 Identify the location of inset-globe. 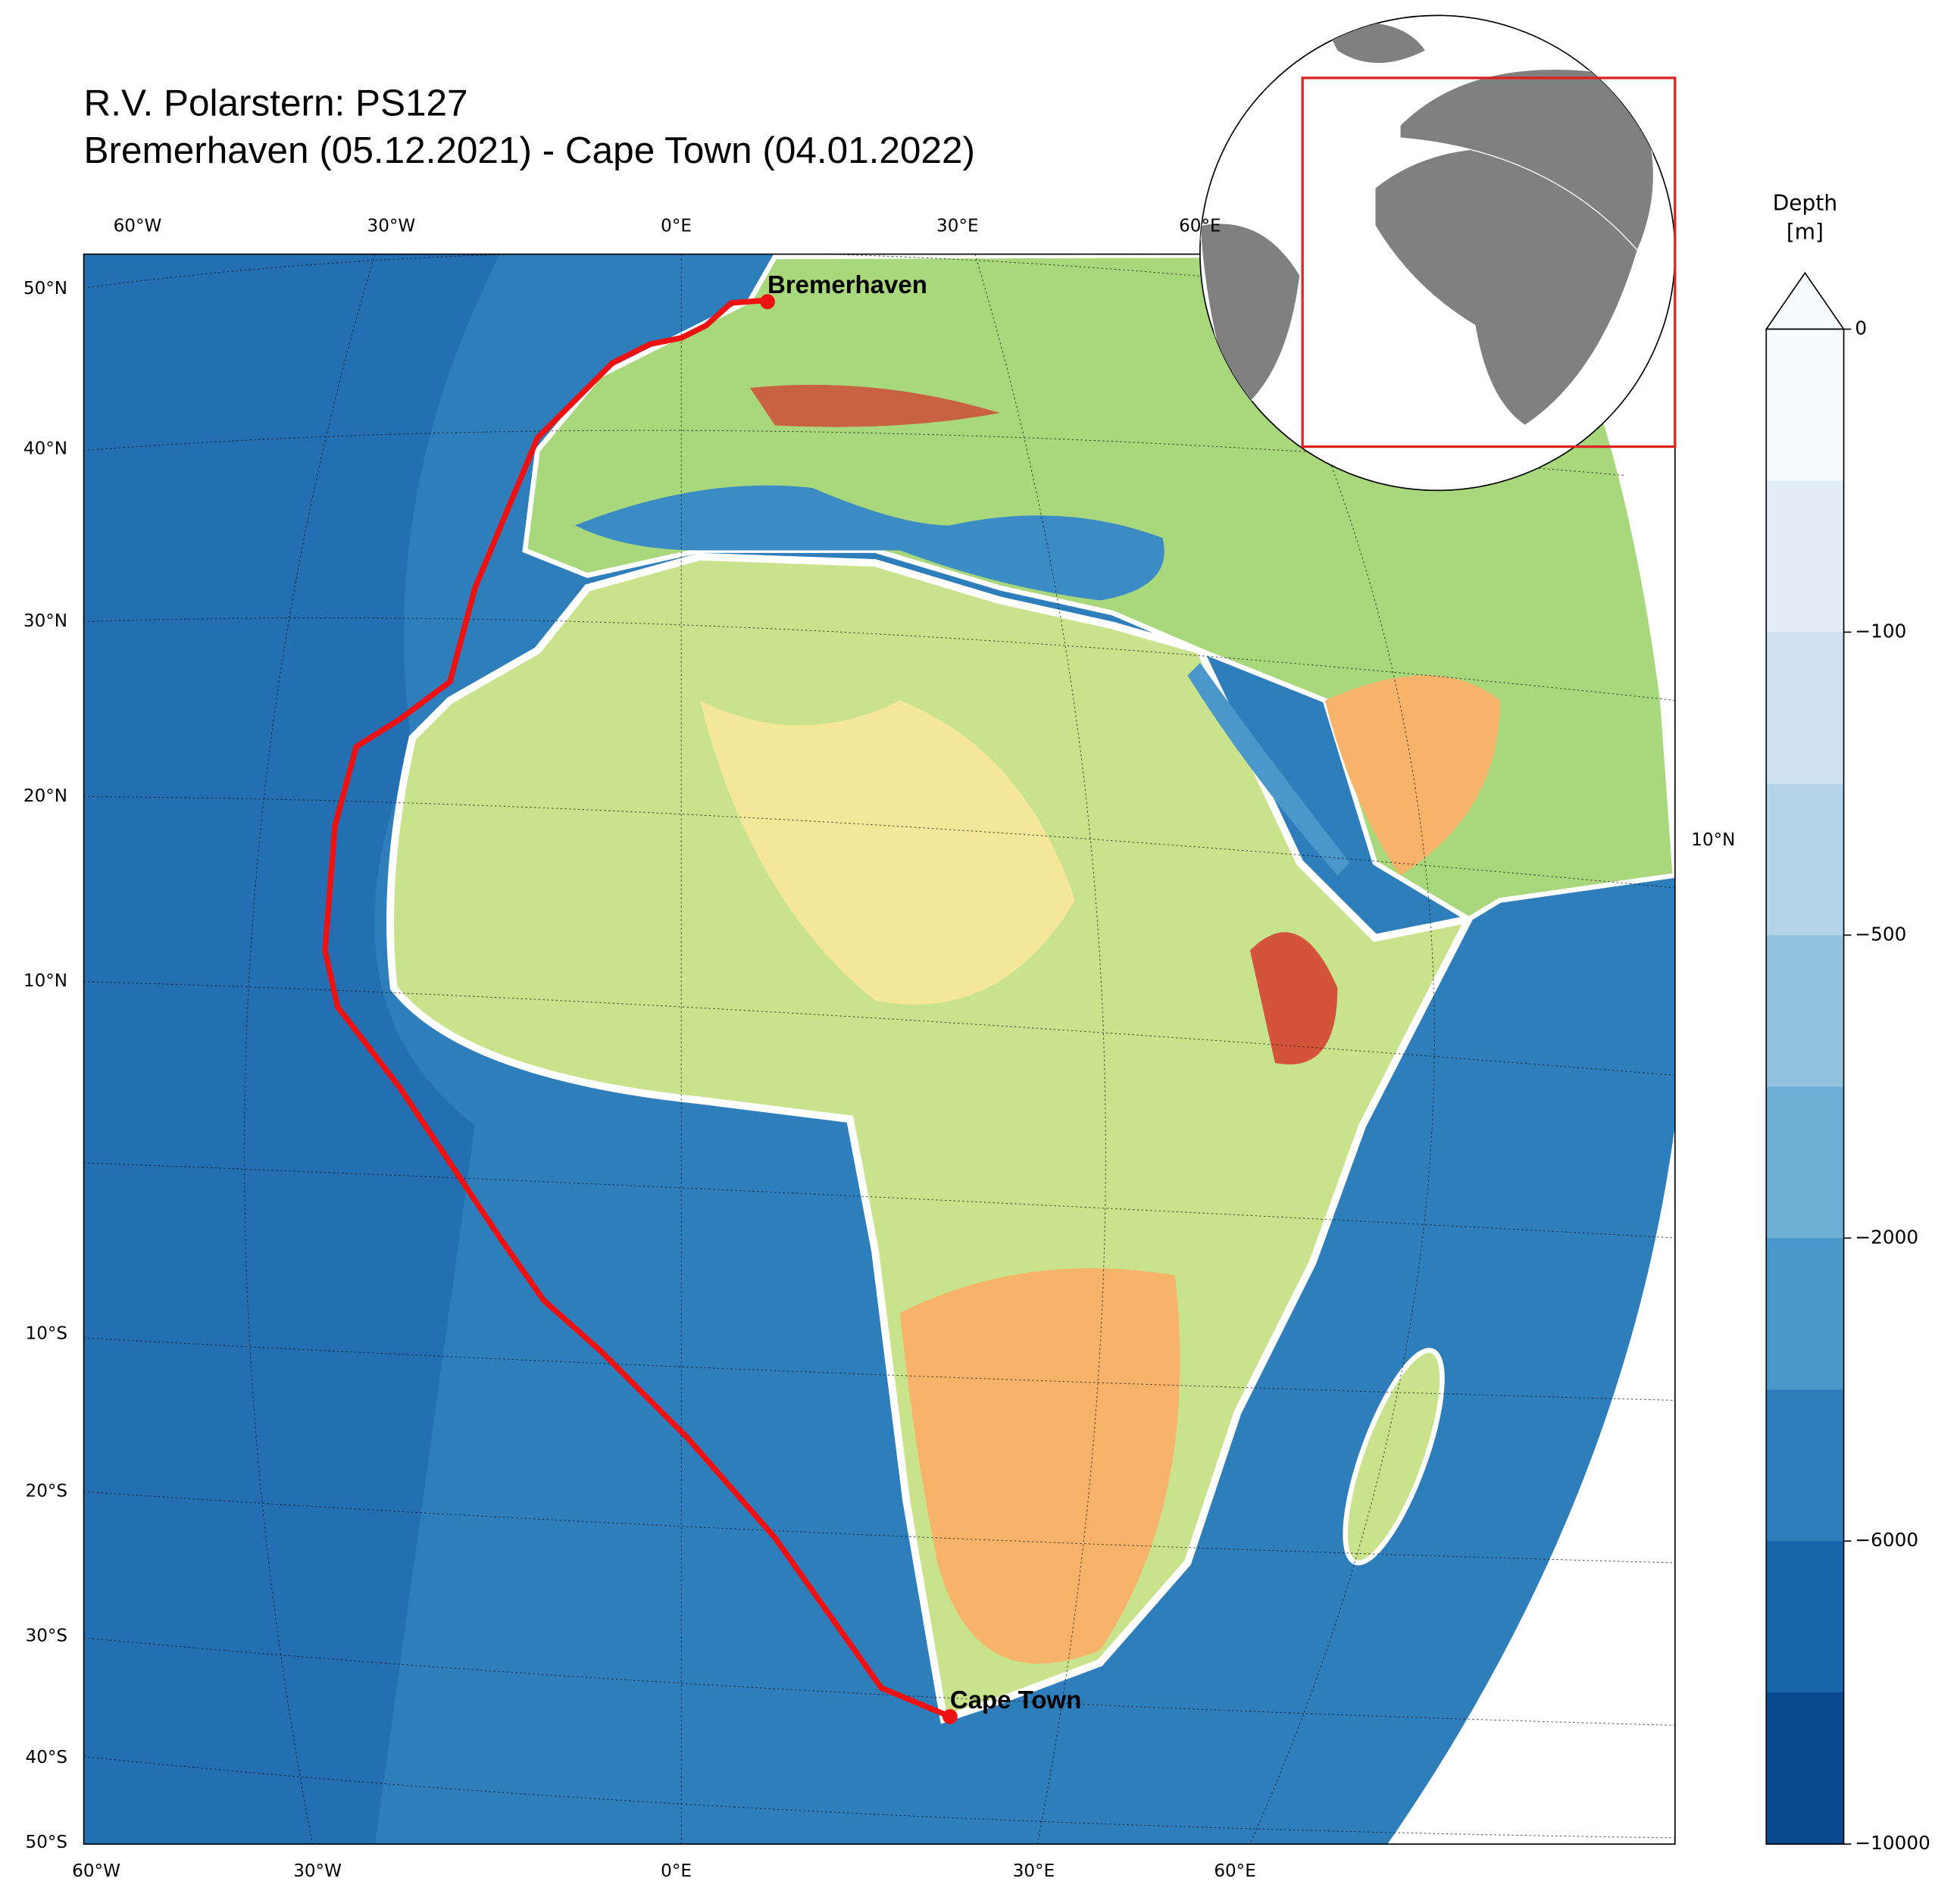
(1438, 253).